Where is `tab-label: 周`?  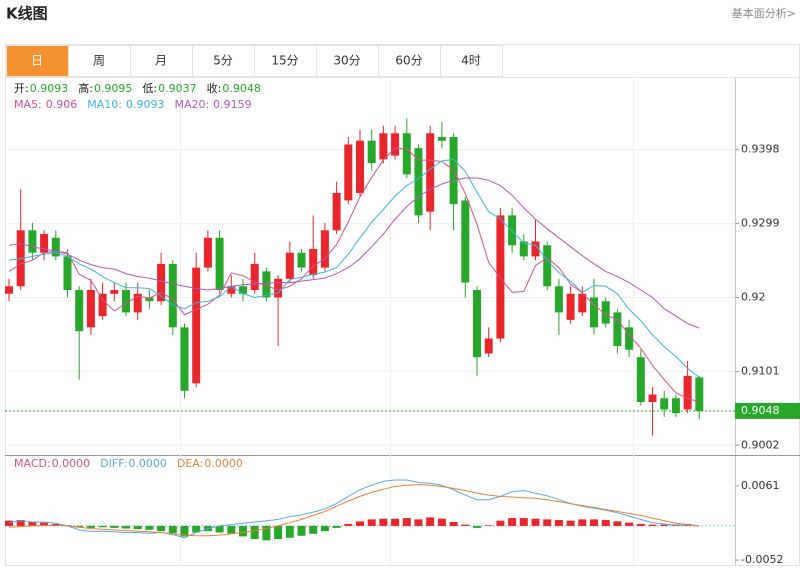
tab-label: 周 is located at coordinates (99, 61).